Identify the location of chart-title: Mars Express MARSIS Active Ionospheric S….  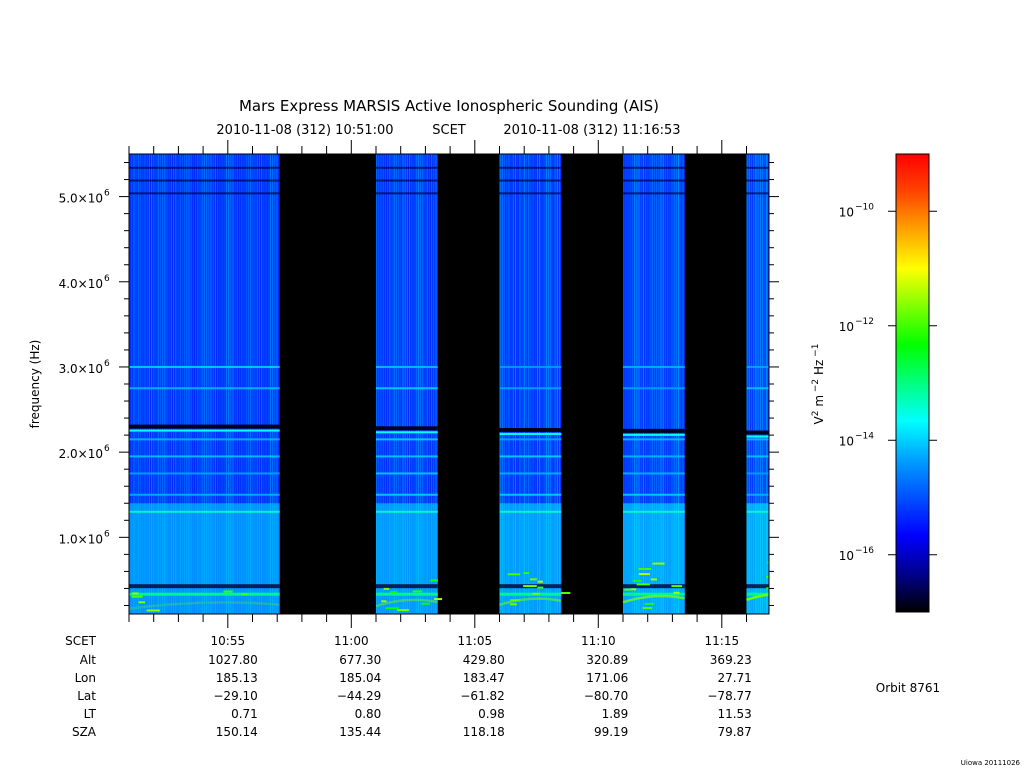
(449, 106).